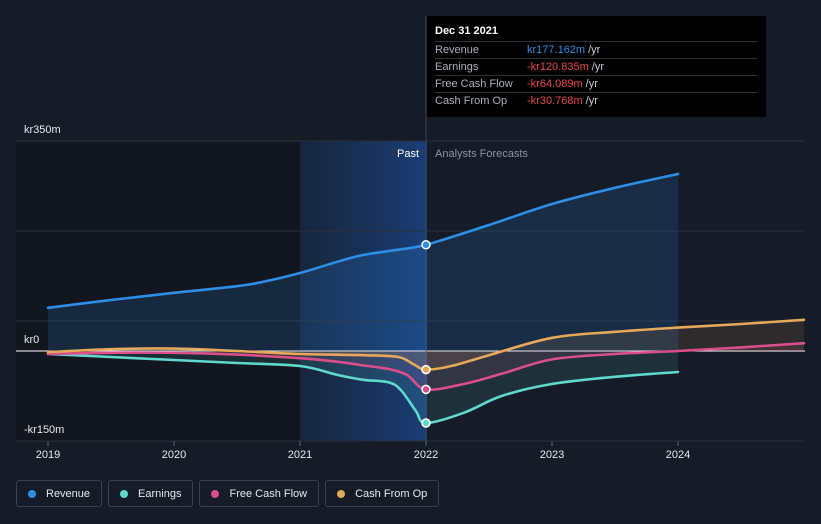  Describe the element at coordinates (42, 130) in the screenshot. I see `y-axis-top-label: kr350m` at that location.